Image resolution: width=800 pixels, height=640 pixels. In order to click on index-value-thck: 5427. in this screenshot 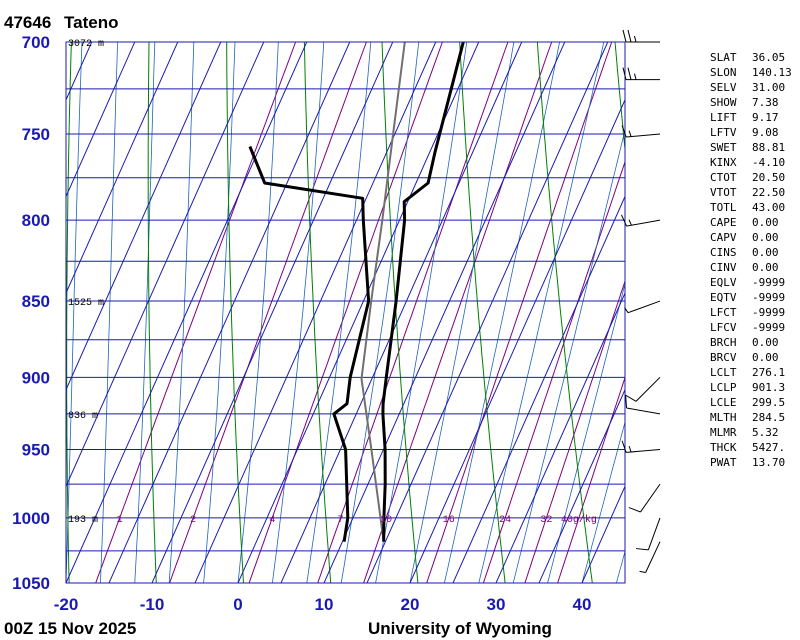, I will do `click(768, 447)`.